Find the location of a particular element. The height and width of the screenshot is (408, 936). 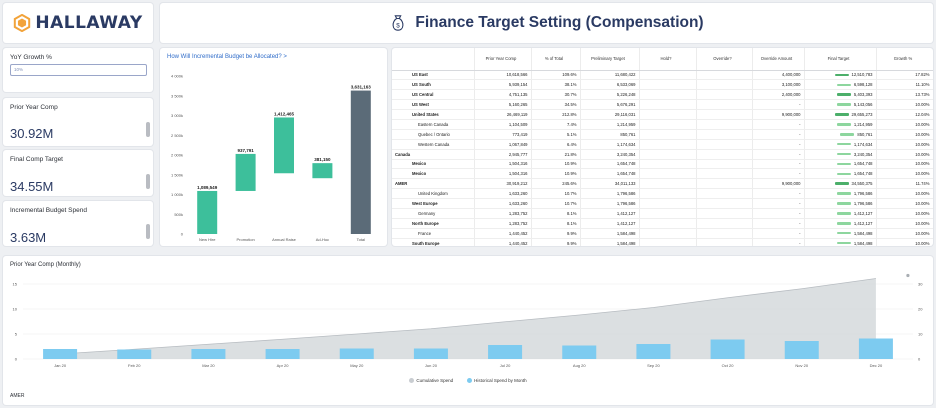

column-header: Hold? is located at coordinates (668, 59).